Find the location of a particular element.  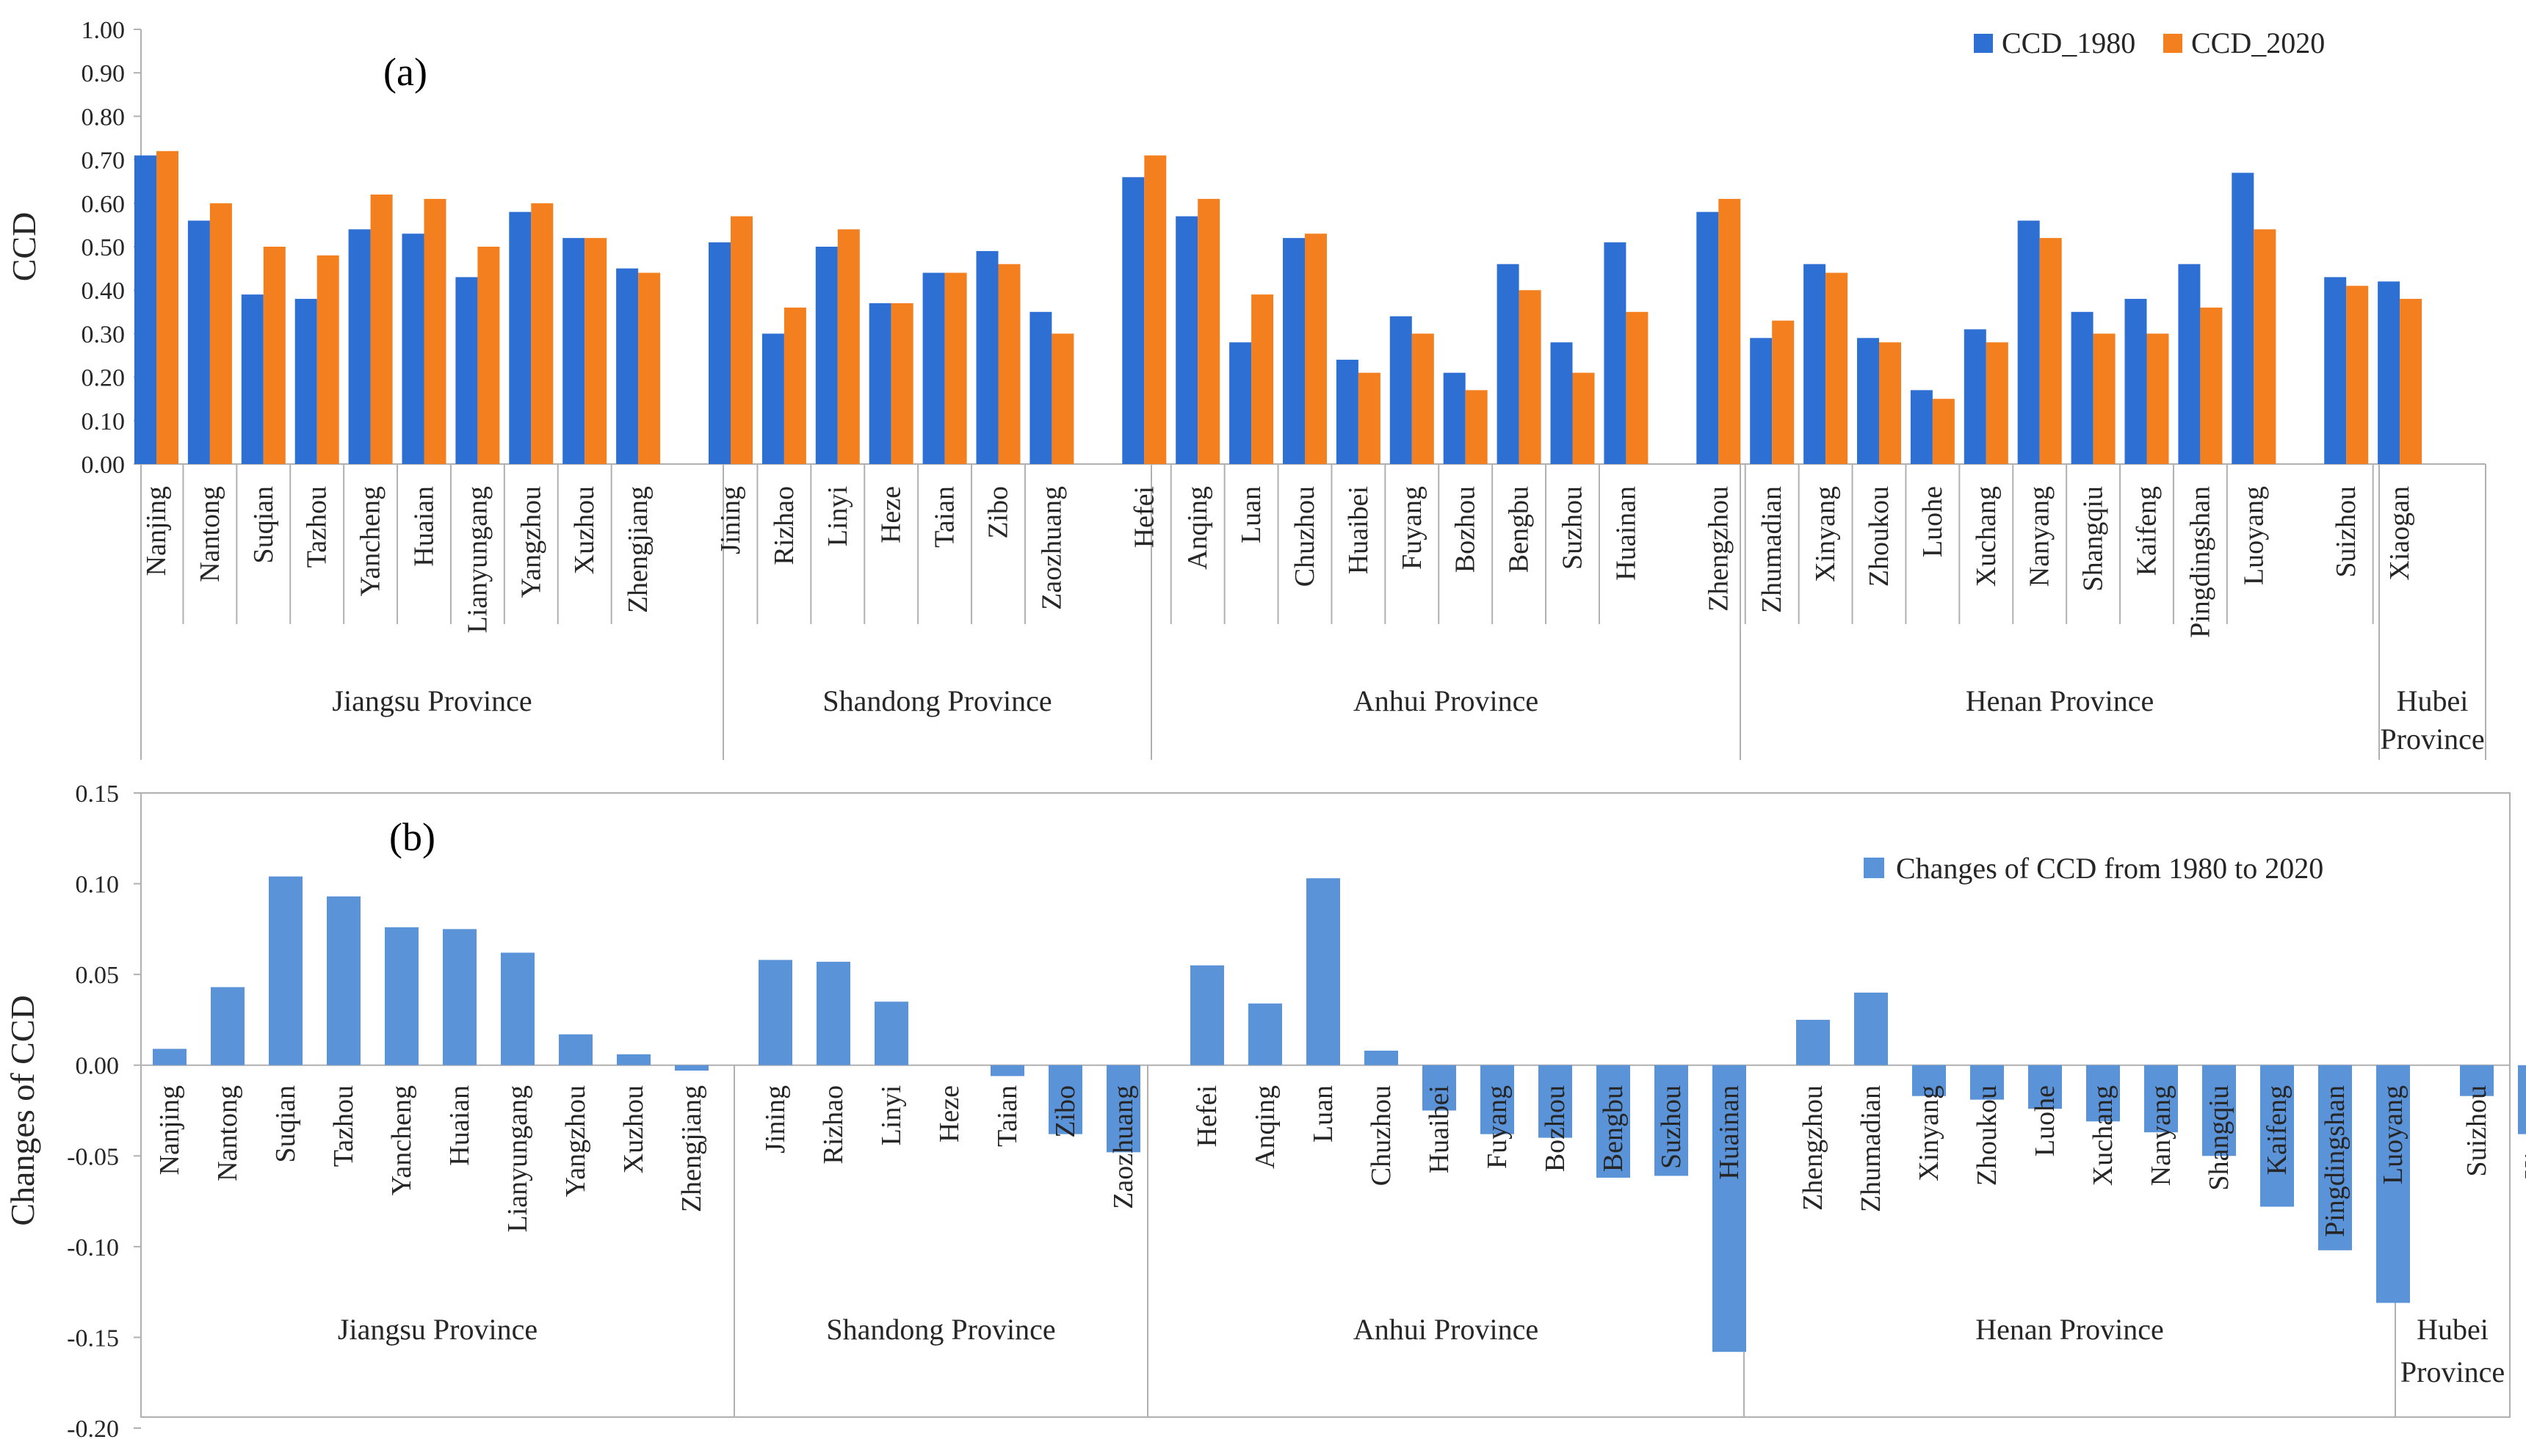

city-label: Yancheng is located at coordinates (370, 541).